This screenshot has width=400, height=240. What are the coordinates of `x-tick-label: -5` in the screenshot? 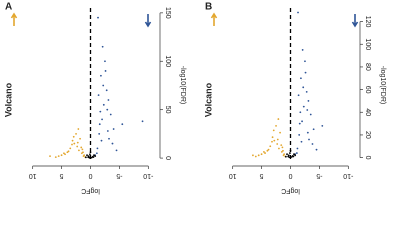 It's located at (119, 175).